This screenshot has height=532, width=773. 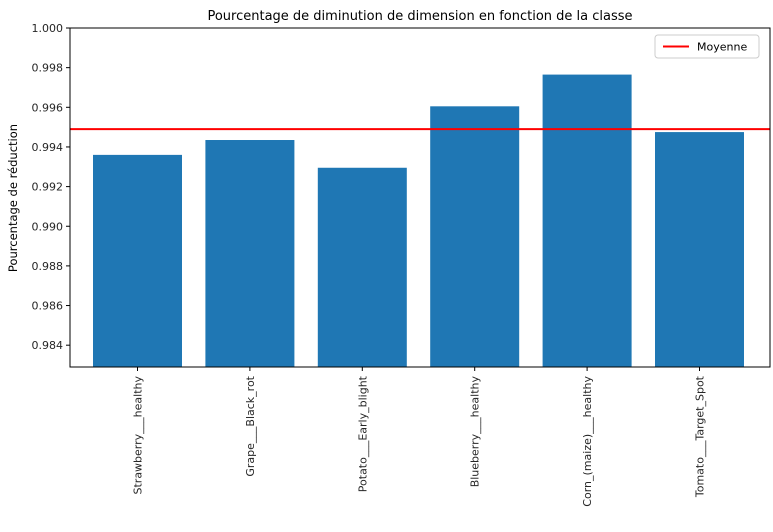 What do you see at coordinates (13, 198) in the screenshot?
I see `y-axis-label: Pourcentage de réduction` at bounding box center [13, 198].